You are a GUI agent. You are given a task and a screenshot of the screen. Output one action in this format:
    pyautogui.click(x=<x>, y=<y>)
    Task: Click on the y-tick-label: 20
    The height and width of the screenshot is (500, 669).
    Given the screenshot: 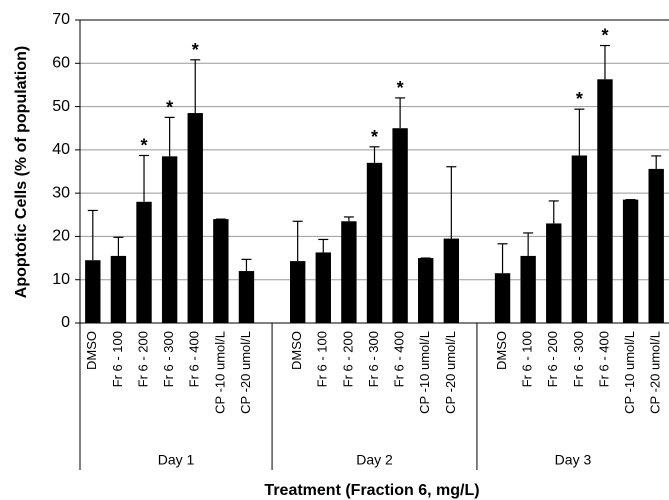 What is the action you would take?
    pyautogui.click(x=61, y=236)
    